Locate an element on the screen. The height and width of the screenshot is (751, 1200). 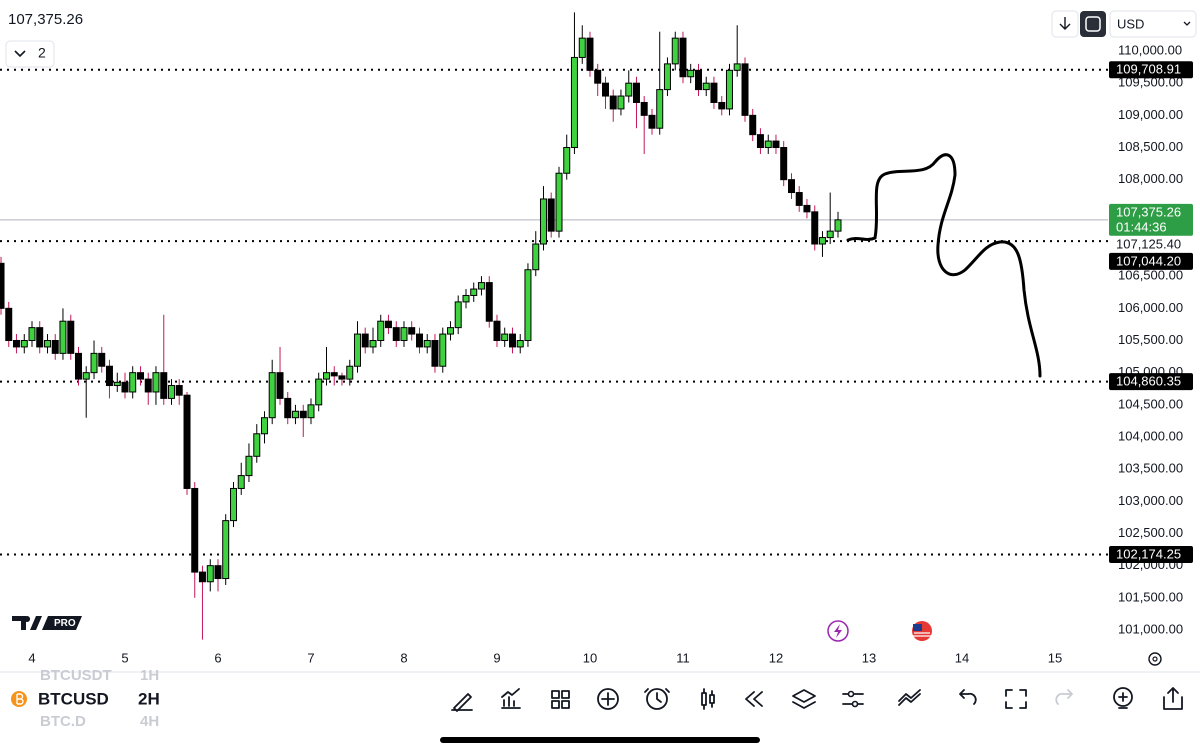
y-tick-label: 106,000.00 is located at coordinates (1150, 307).